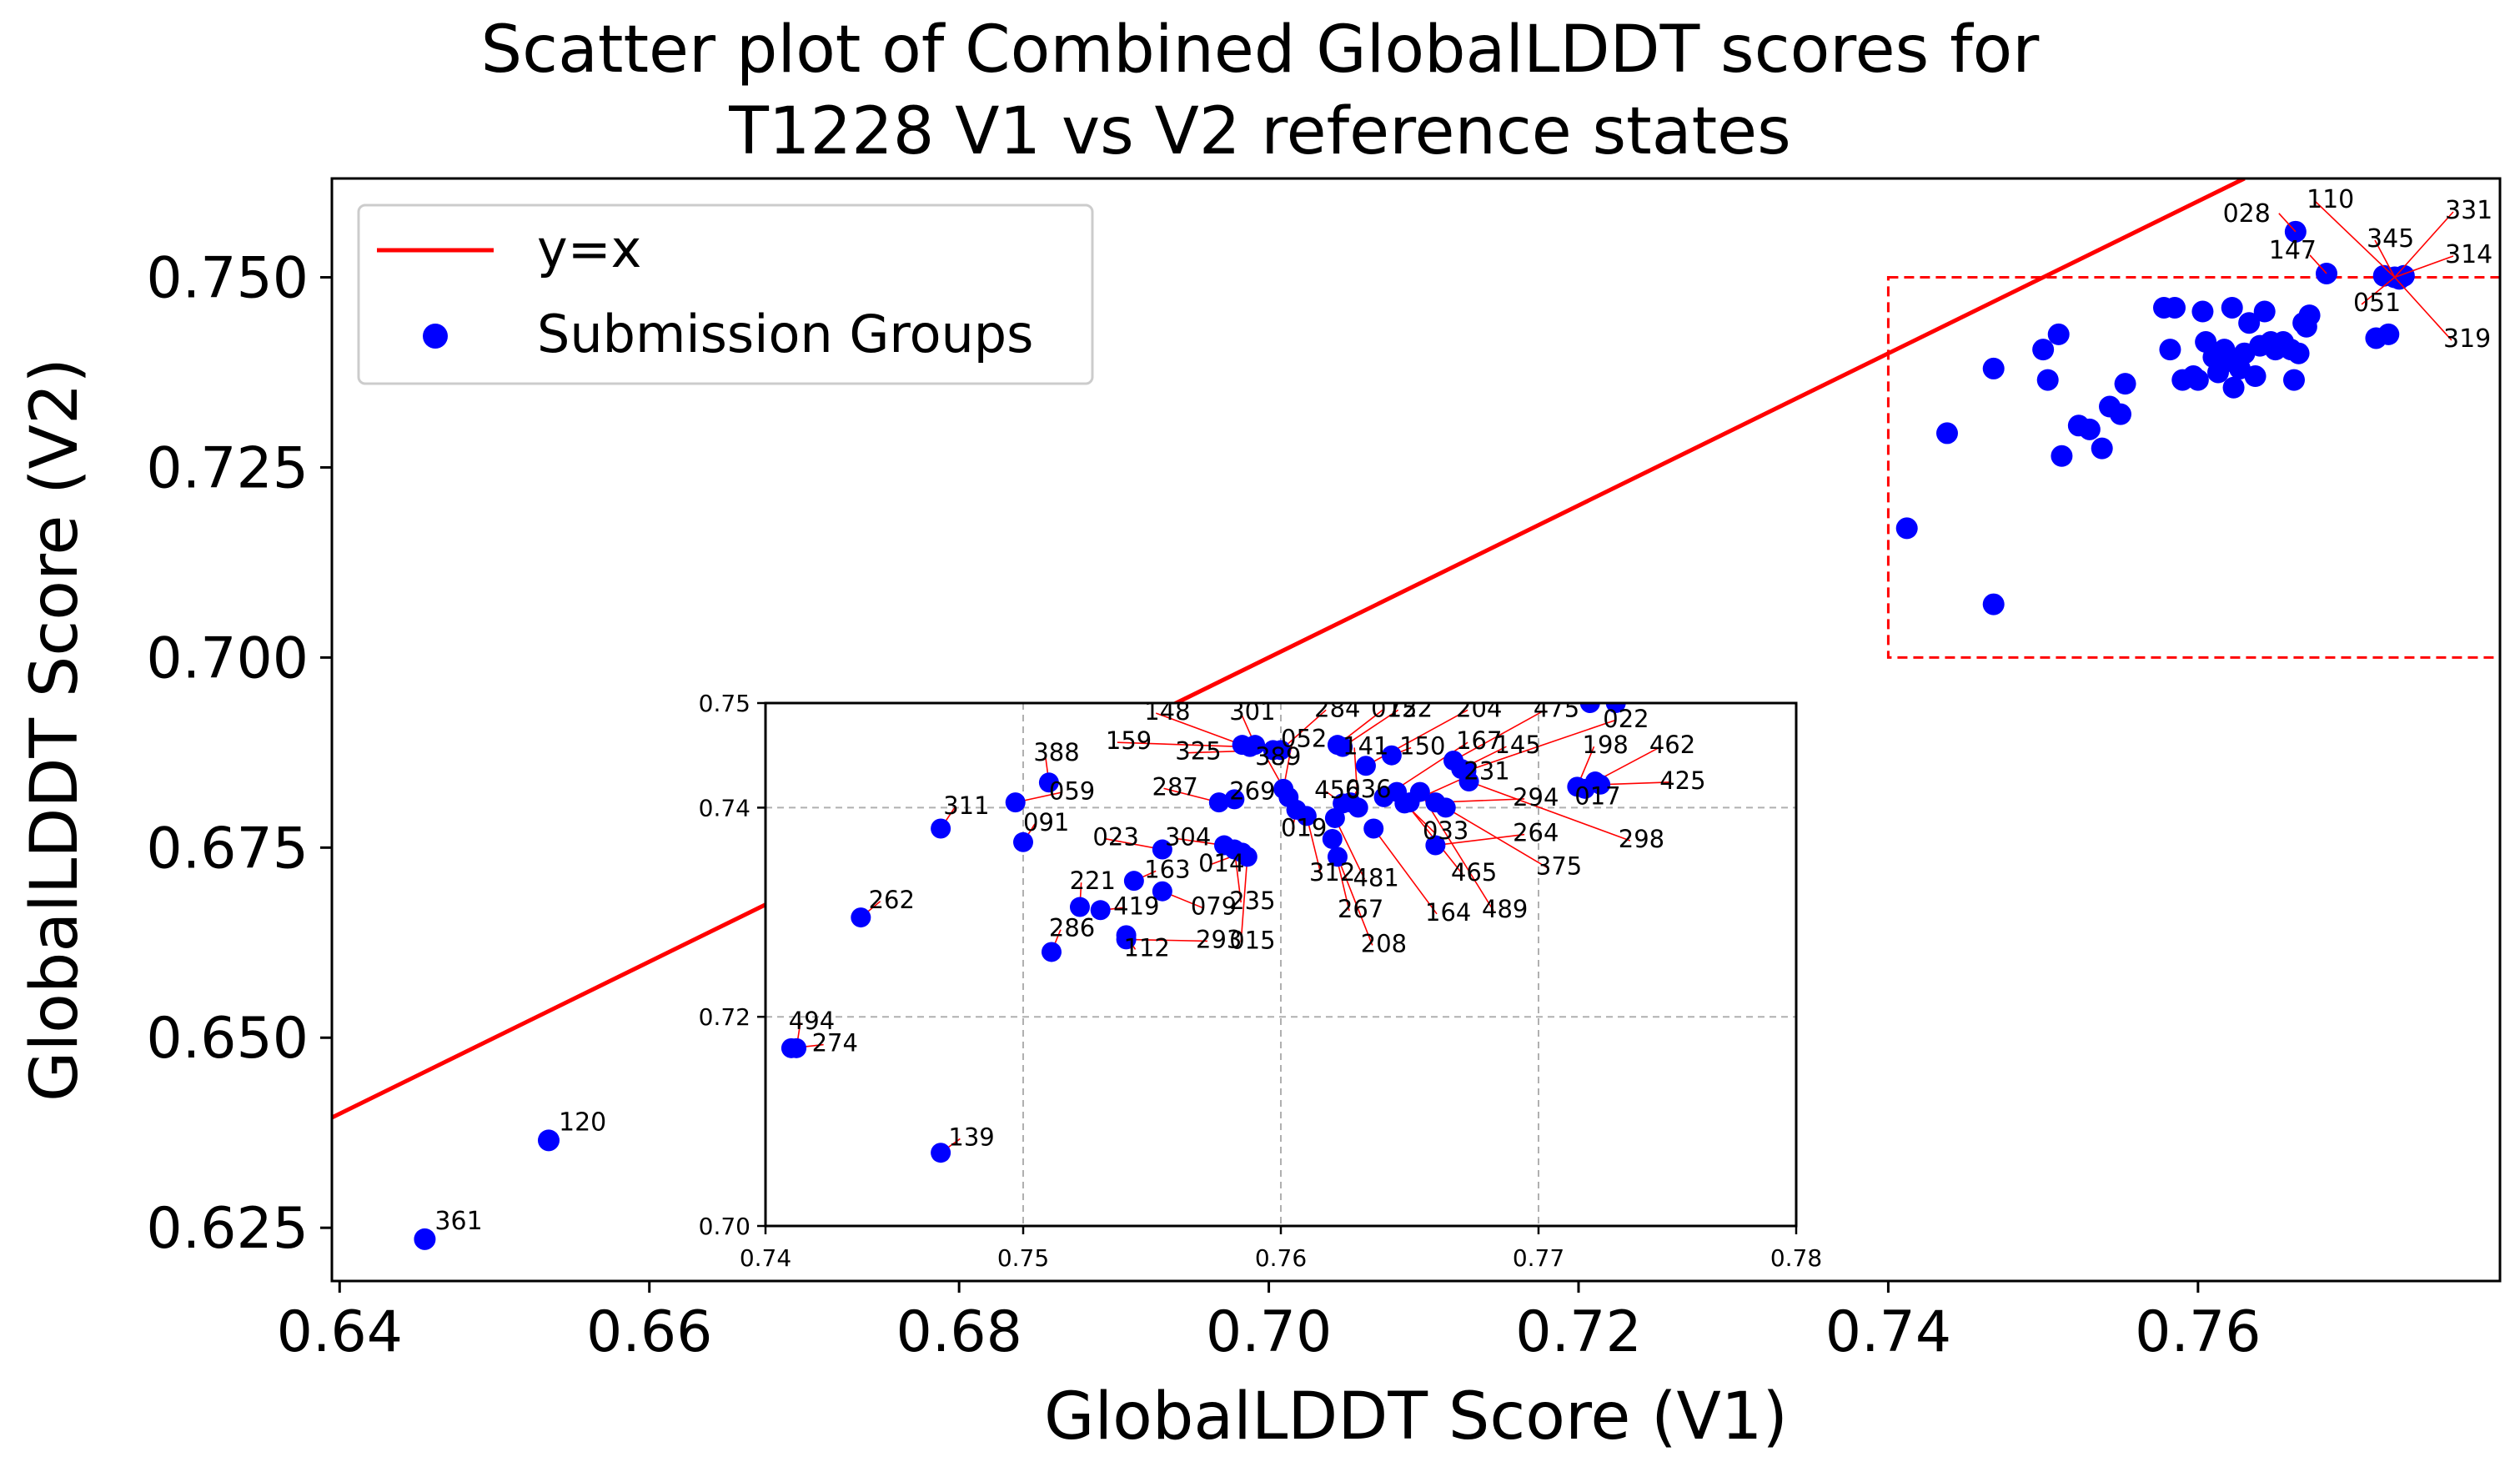 The width and height of the screenshot is (2520, 1477). Describe the element at coordinates (892, 900) in the screenshot. I see `inset-point-label: 262` at that location.